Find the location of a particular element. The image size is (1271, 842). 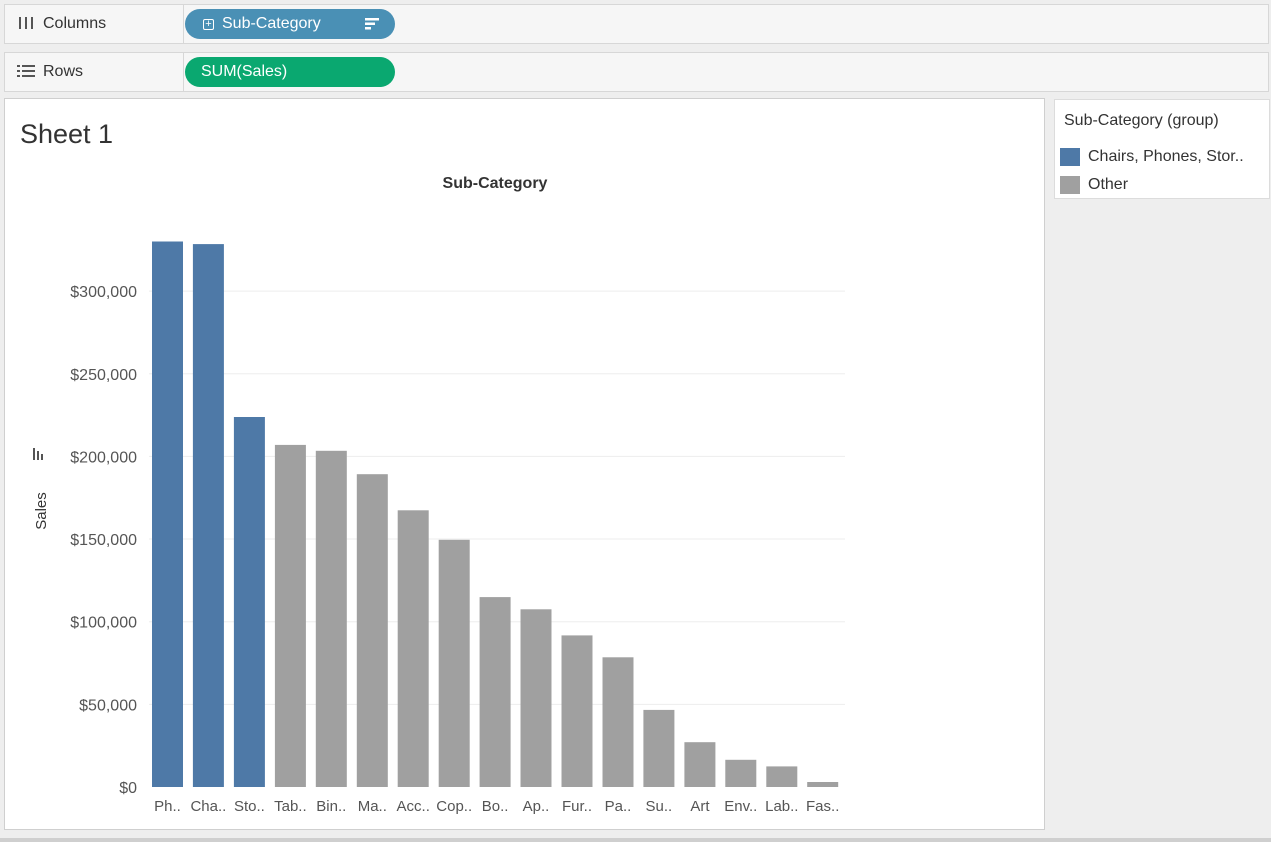

sub-category-pill: + Sub-Category is located at coordinates (290, 24).